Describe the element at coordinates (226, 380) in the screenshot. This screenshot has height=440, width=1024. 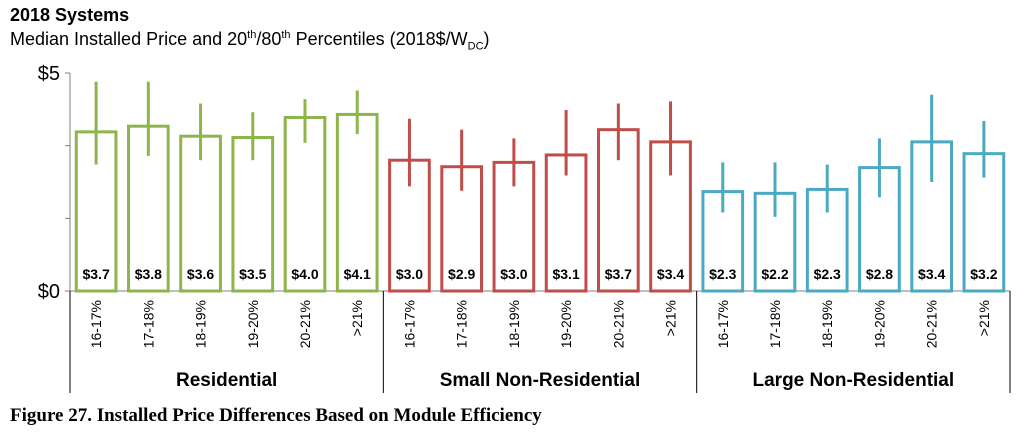
I see `group-label: Residential` at that location.